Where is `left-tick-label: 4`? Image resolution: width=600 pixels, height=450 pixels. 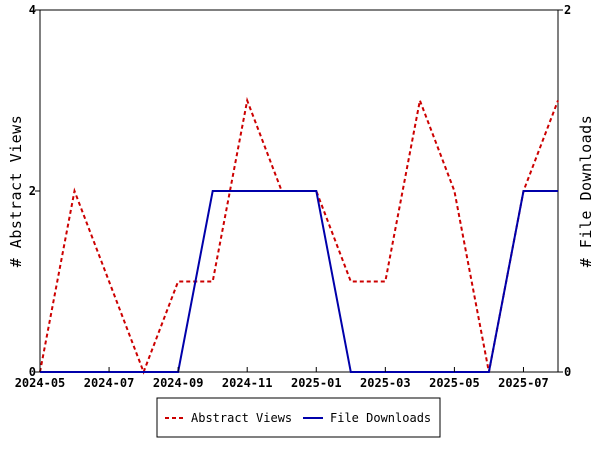 left-tick-label: 4 is located at coordinates (32, 10).